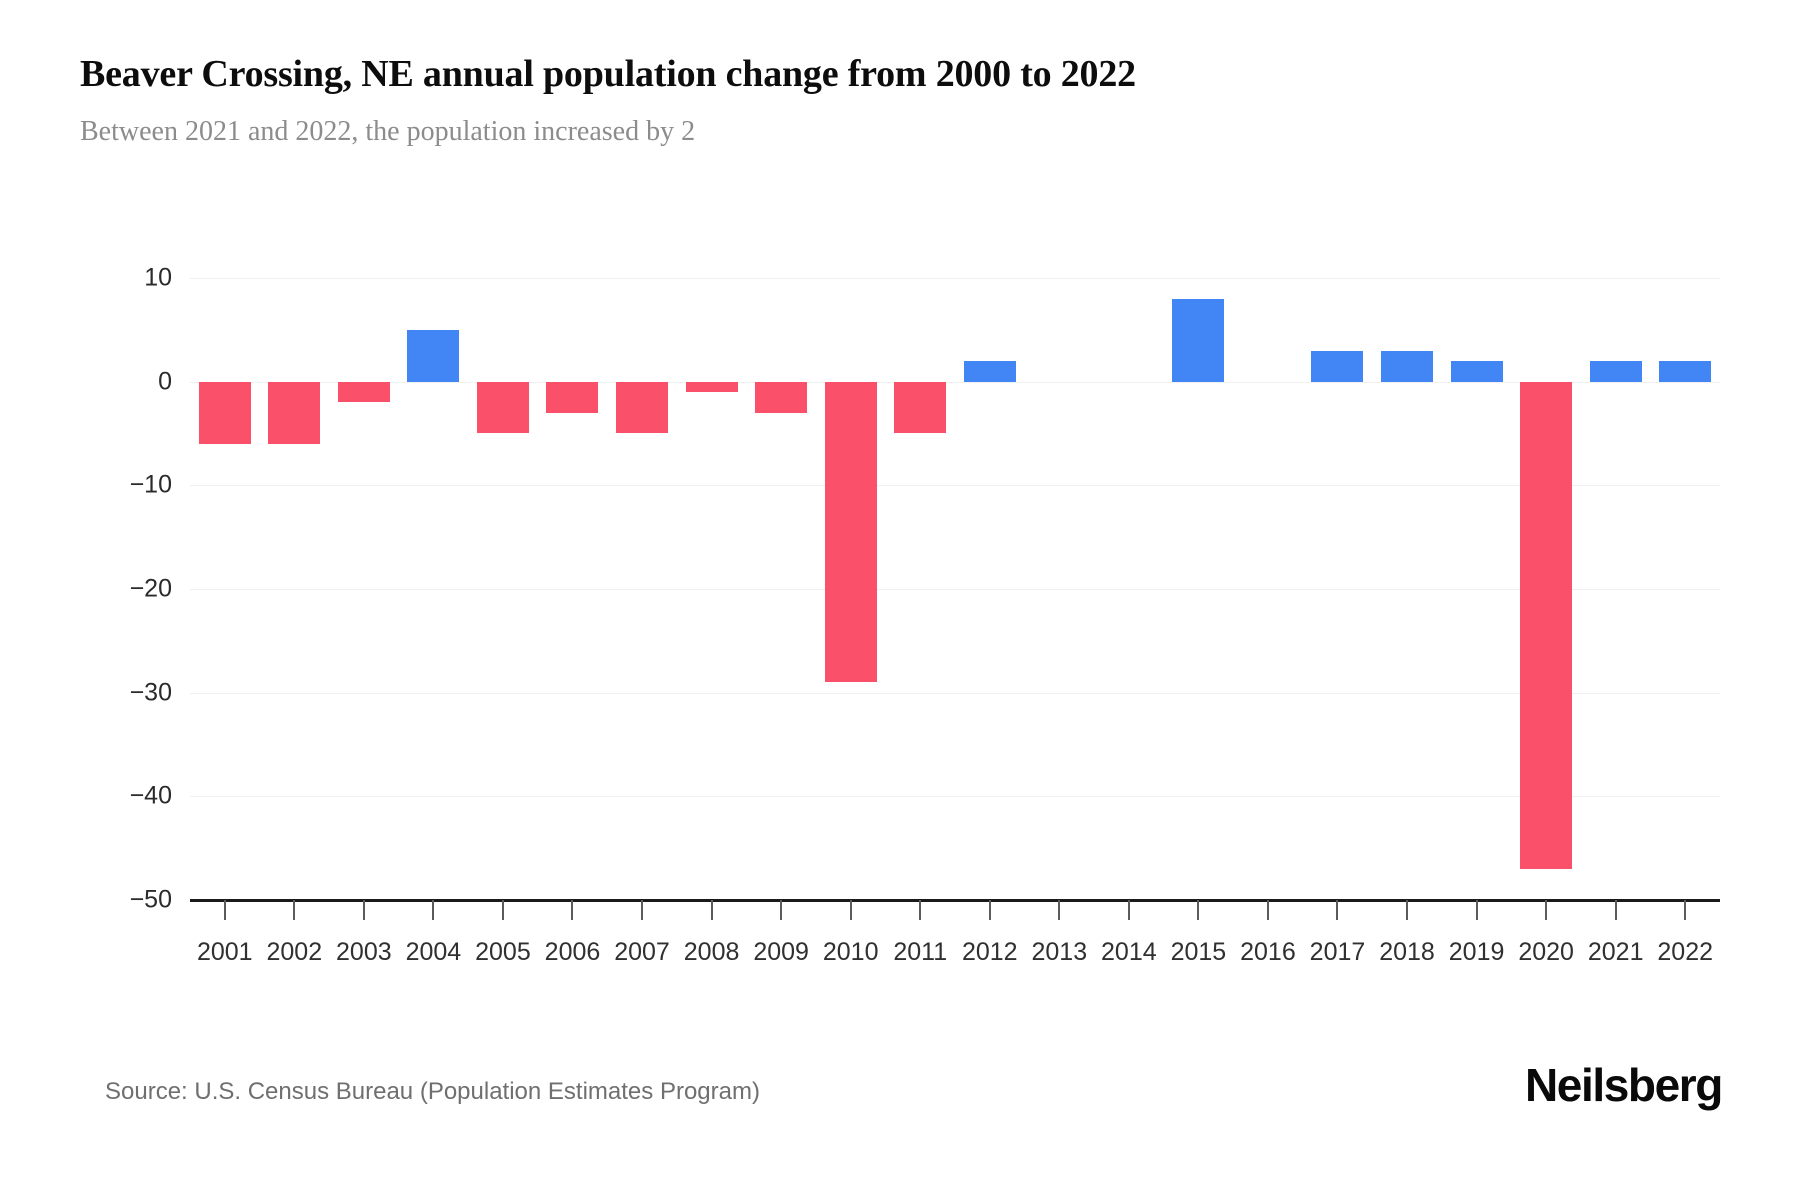 The image size is (1800, 1200). I want to click on x-tick-slot: 2006, so click(573, 622).